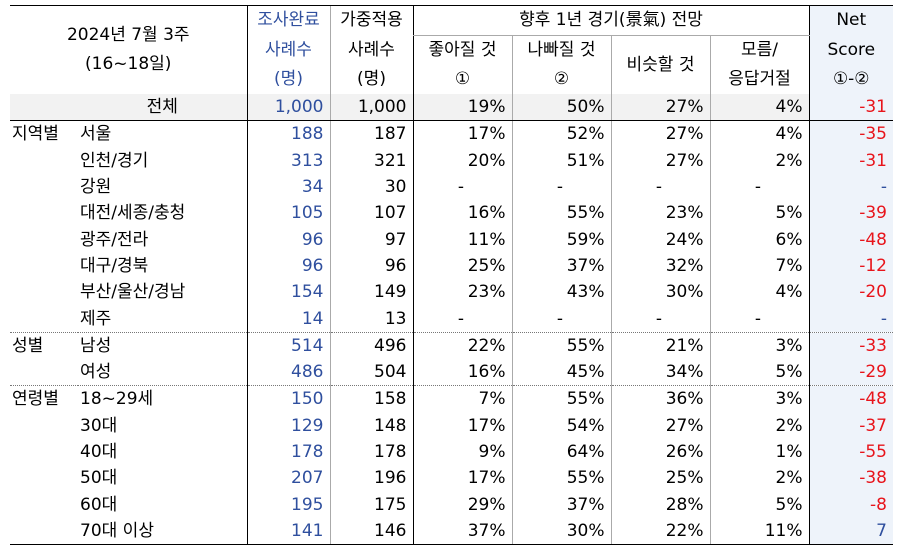 The image size is (903, 554). I want to click on net-score: -48, so click(850, 239).